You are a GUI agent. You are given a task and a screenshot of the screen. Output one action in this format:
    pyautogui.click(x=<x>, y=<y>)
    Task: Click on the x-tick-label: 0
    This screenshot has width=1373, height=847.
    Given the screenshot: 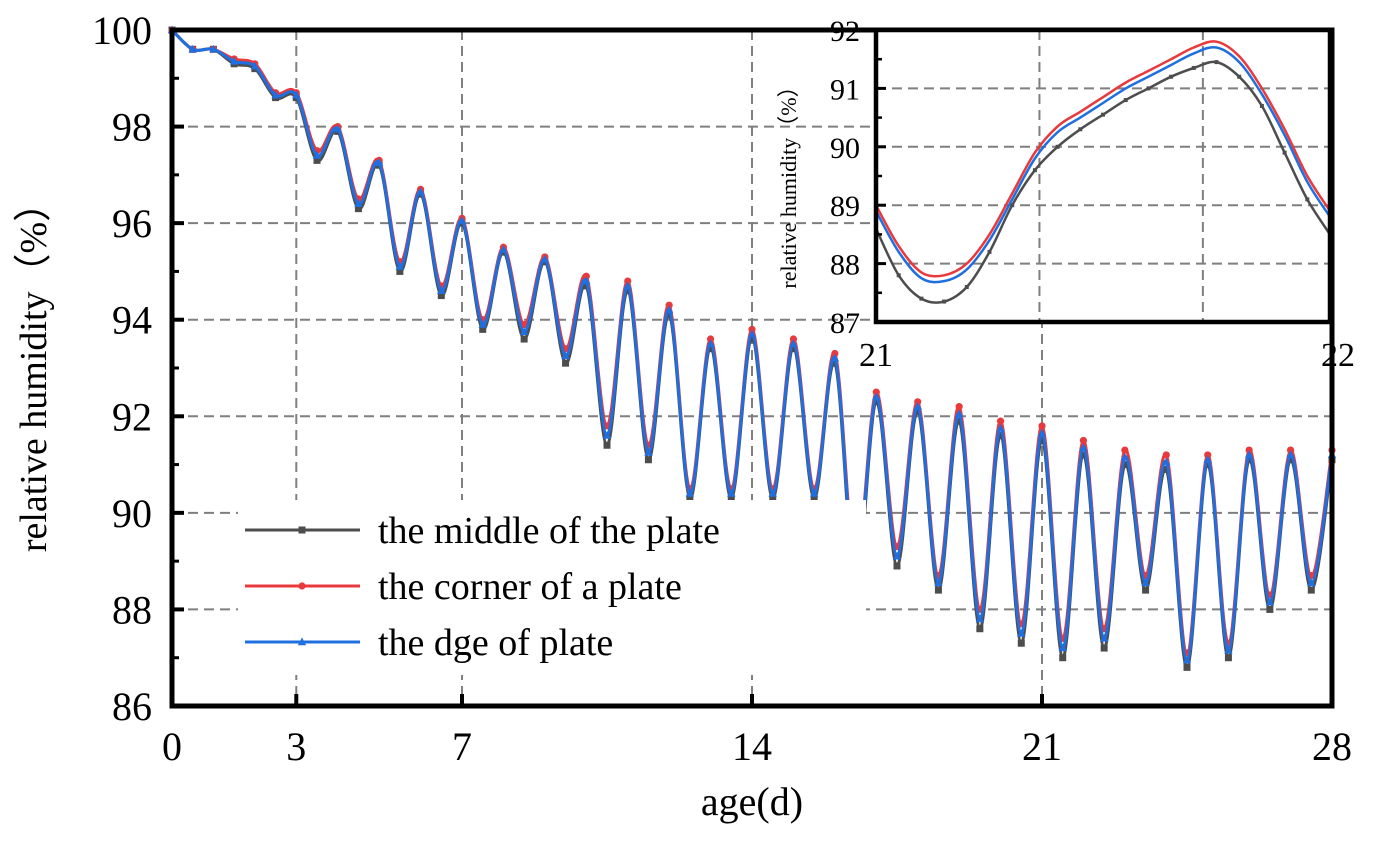 What is the action you would take?
    pyautogui.click(x=172, y=746)
    